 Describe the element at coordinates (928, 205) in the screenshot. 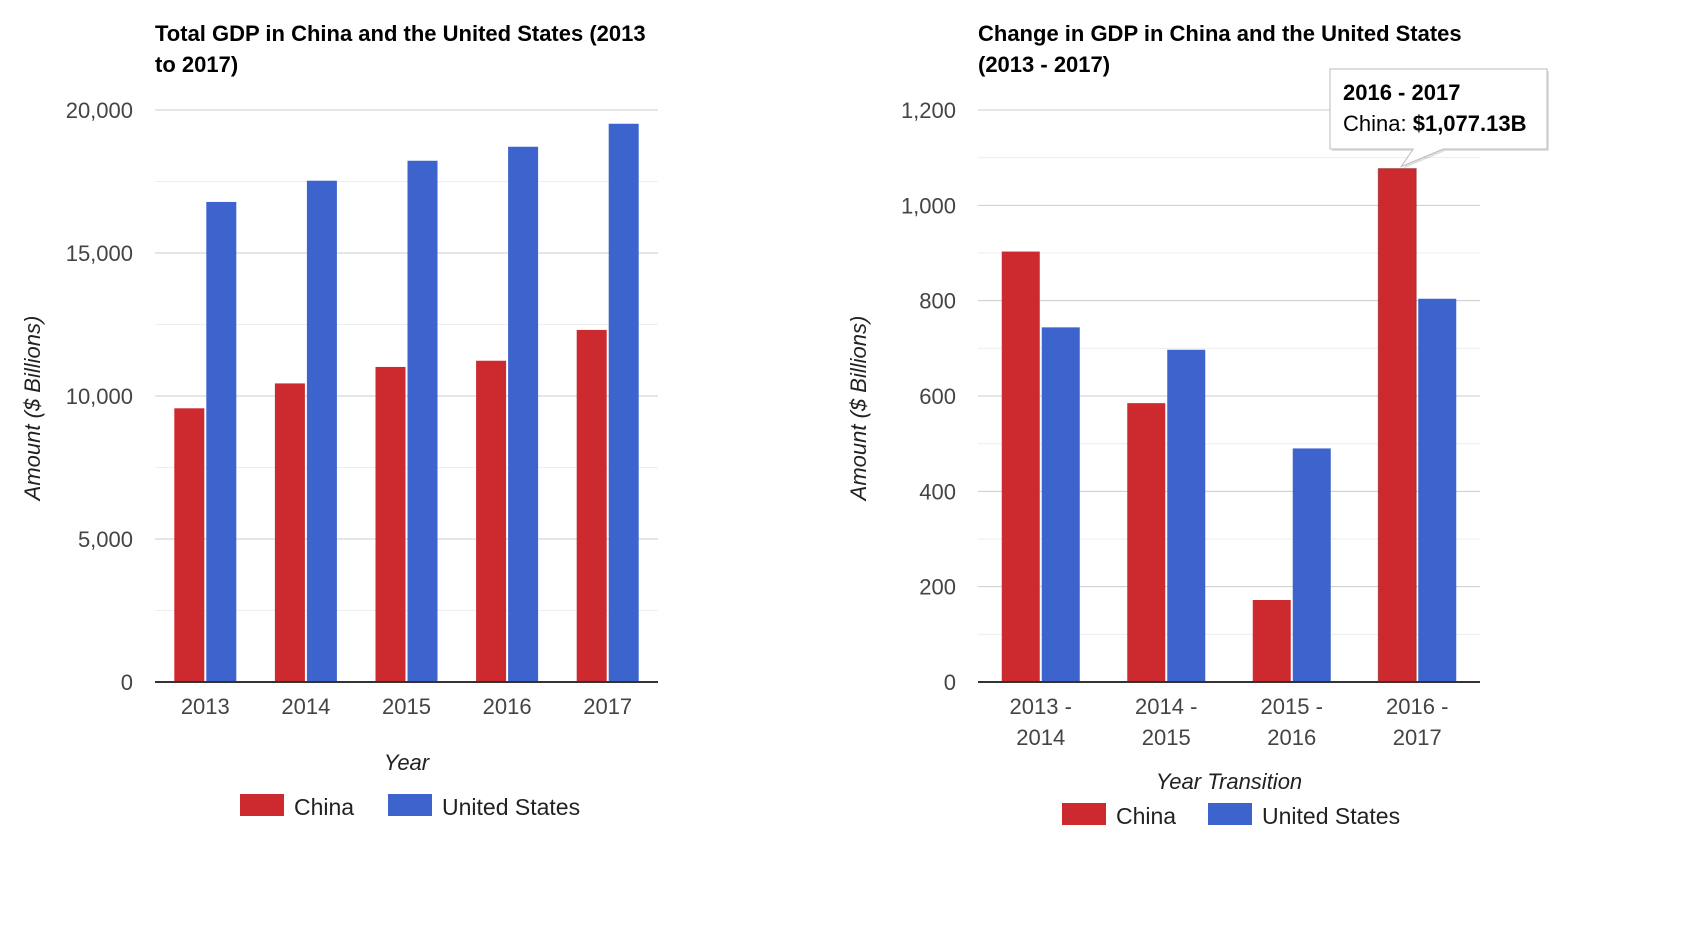

I see `y-tick-label: 1,000` at that location.